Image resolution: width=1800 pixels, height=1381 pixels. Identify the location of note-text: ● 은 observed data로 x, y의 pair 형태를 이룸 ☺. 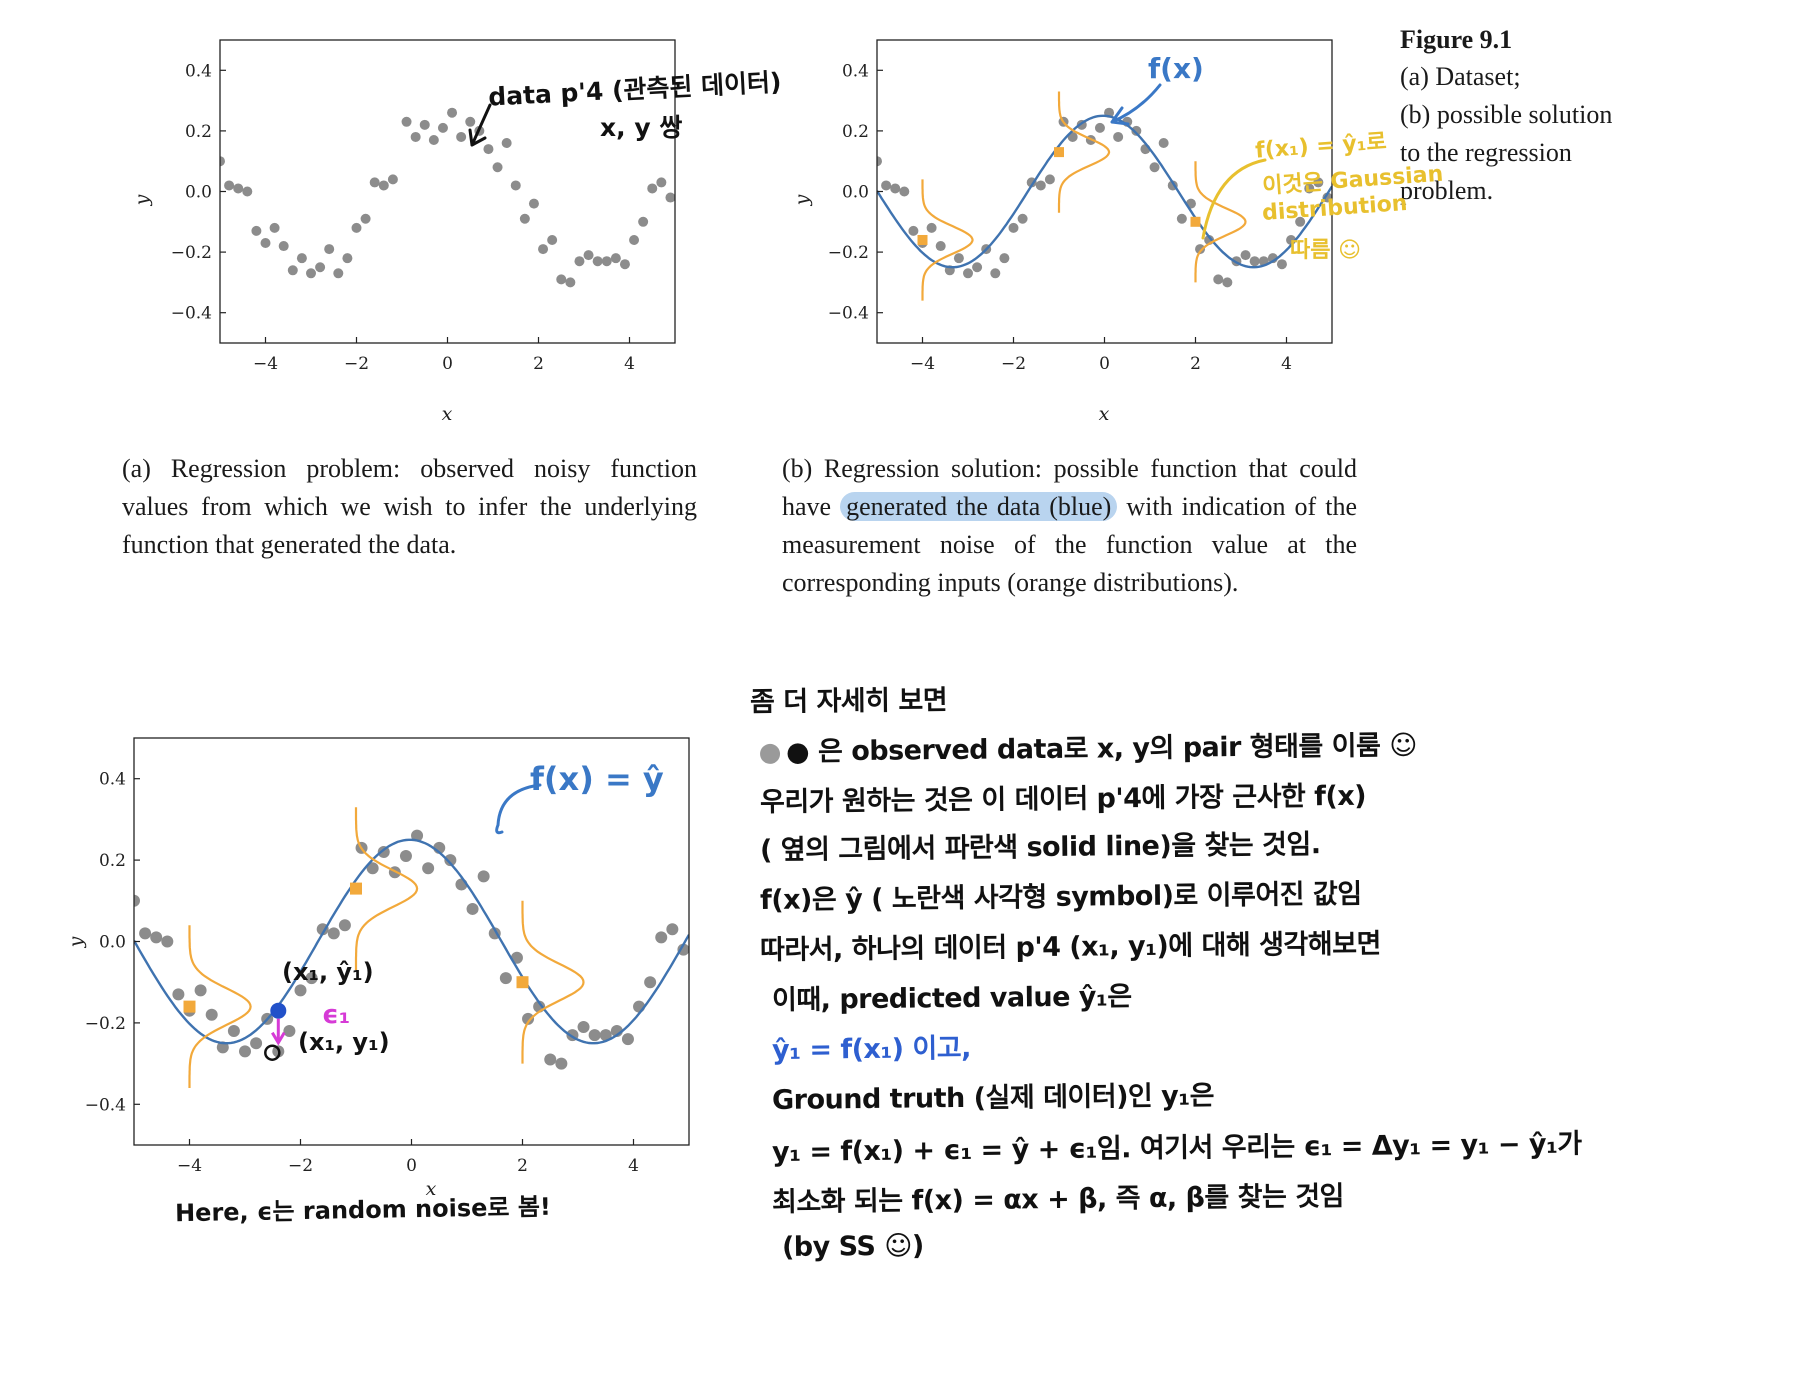
(1101, 749).